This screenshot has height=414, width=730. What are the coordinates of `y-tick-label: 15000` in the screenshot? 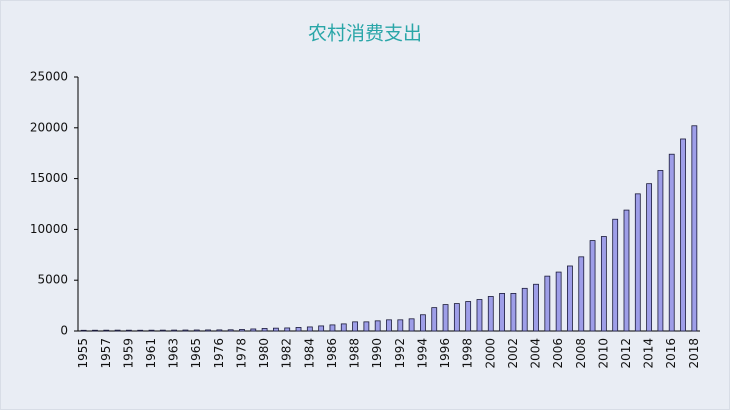 It's located at (49, 178).